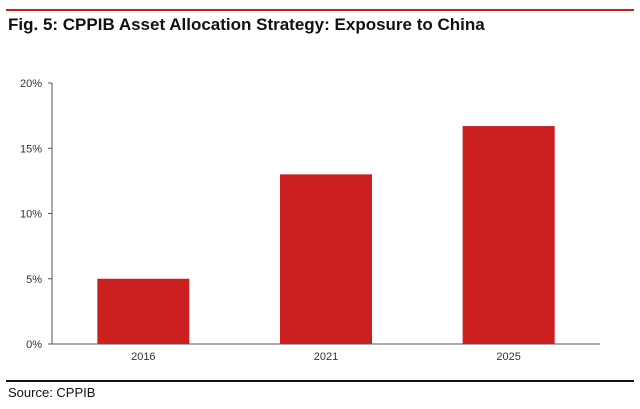 This screenshot has height=409, width=640. Describe the element at coordinates (320, 381) in the screenshot. I see `bottom-rule` at that location.